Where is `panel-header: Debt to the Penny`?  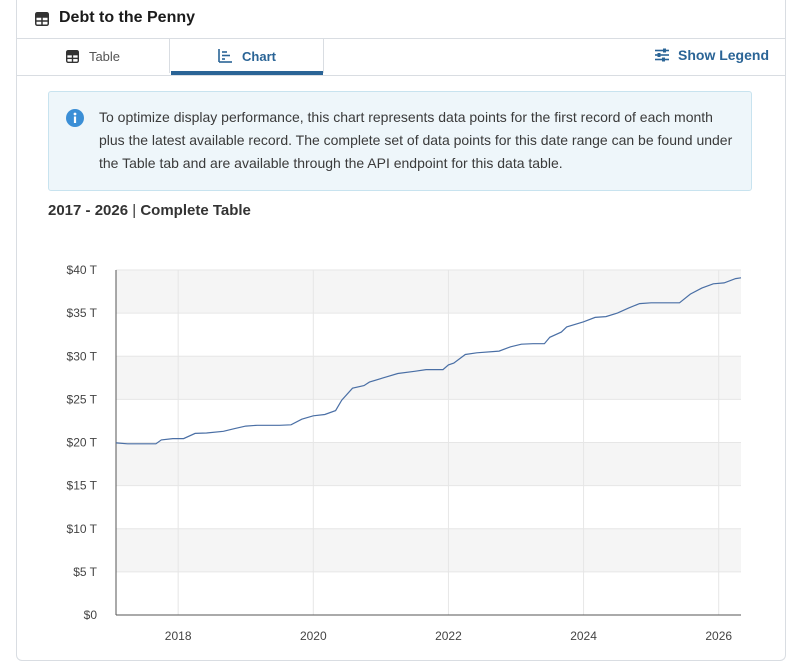
panel-header: Debt to the Penny is located at coordinates (401, 19).